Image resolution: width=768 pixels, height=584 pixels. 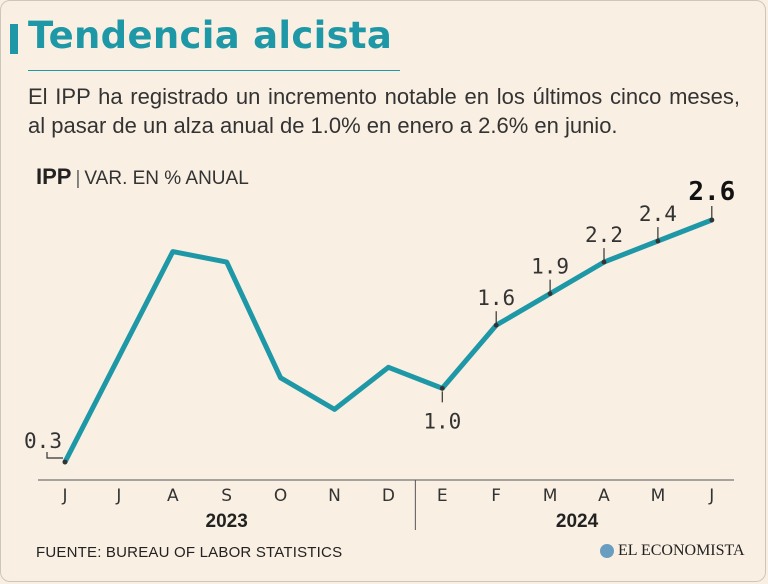 What do you see at coordinates (14, 39) in the screenshot?
I see `title-accent-bar` at bounding box center [14, 39].